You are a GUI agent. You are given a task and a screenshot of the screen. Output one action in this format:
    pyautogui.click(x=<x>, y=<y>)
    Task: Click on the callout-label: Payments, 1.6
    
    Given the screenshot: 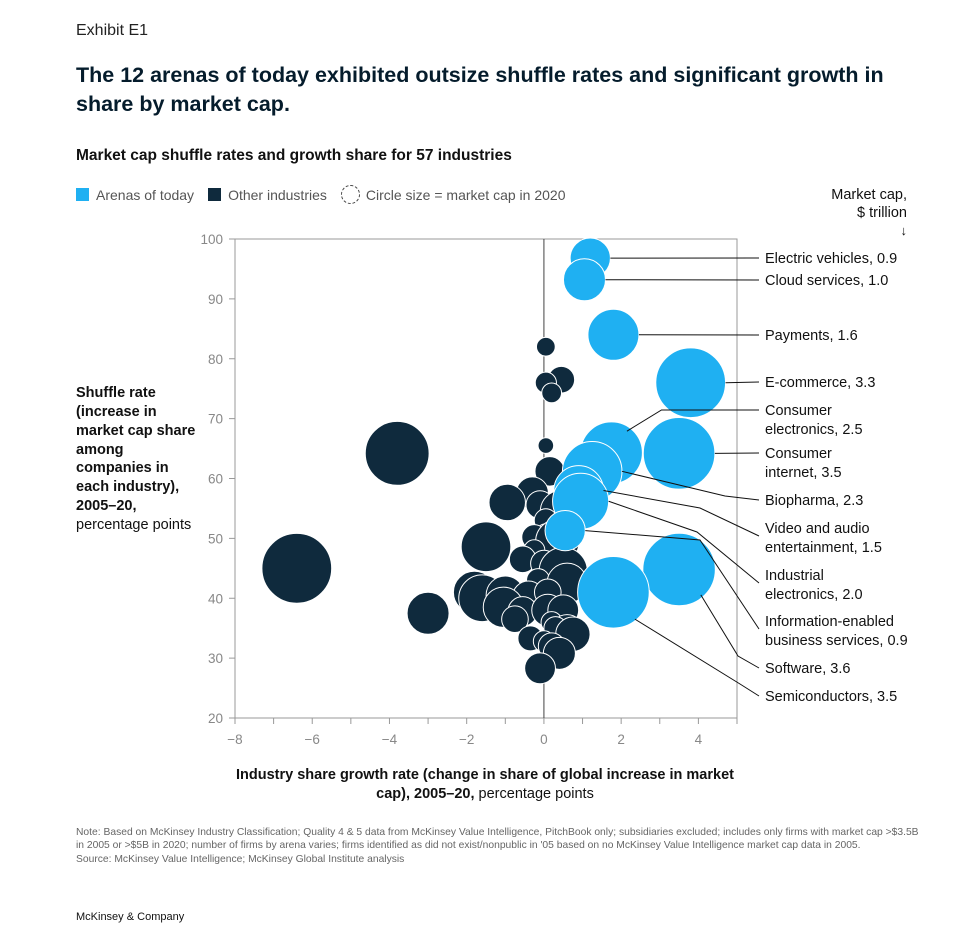 What is the action you would take?
    pyautogui.click(x=811, y=336)
    